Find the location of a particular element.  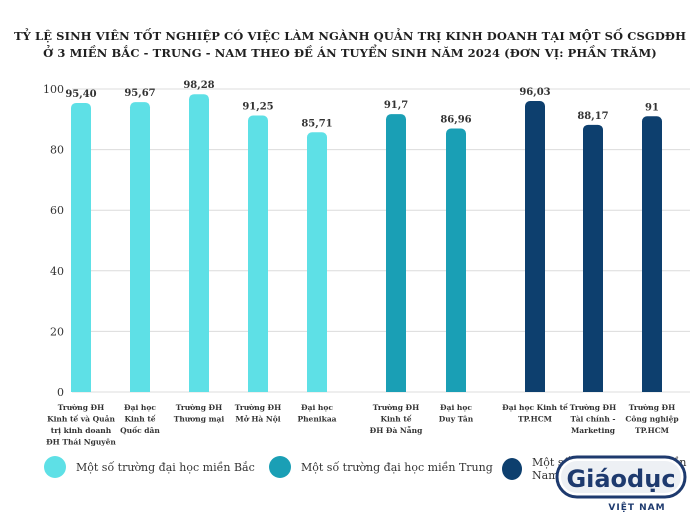

legend-south-swatch is located at coordinates (512, 469).